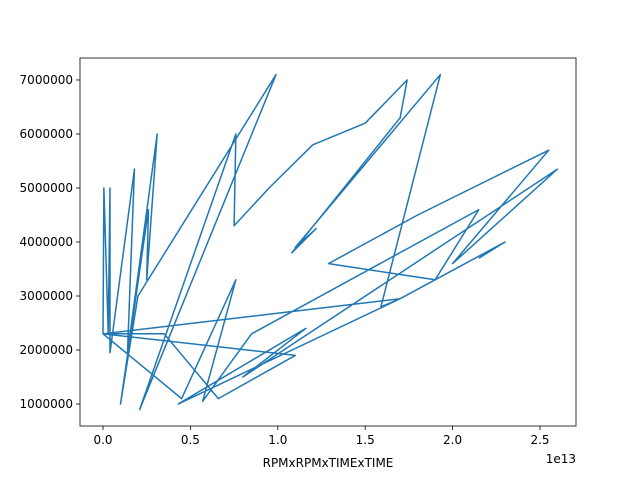 This screenshot has width=640, height=480. What do you see at coordinates (539, 440) in the screenshot?
I see `x-tick-label: 2.5` at bounding box center [539, 440].